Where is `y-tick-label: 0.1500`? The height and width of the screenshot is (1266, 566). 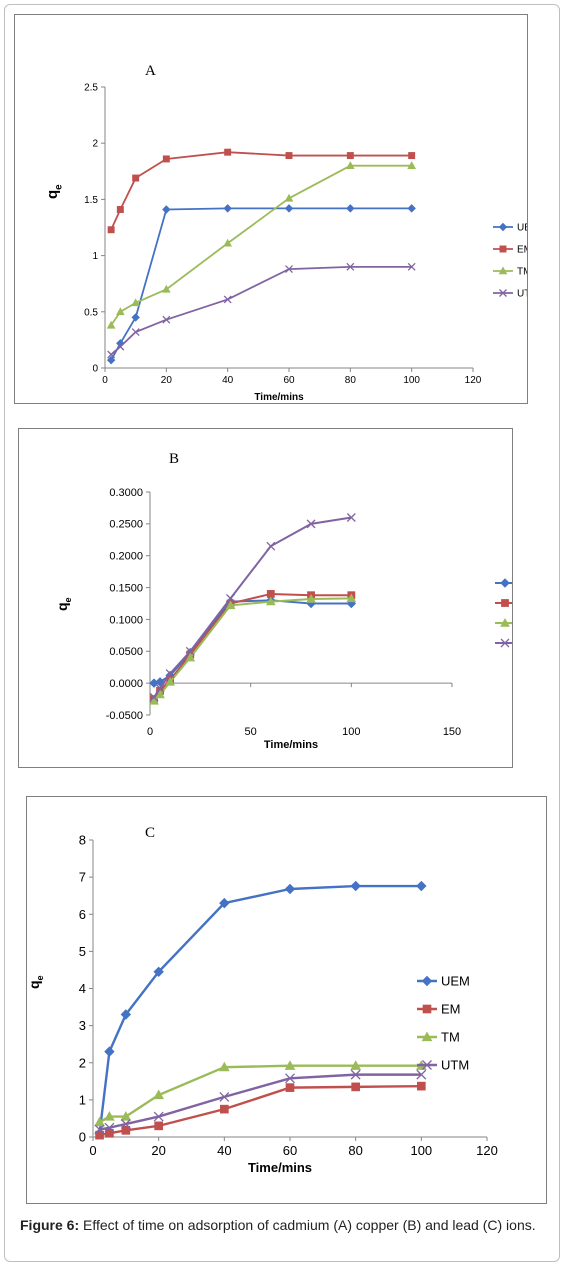 y-tick-label: 0.1500 is located at coordinates (126, 588).